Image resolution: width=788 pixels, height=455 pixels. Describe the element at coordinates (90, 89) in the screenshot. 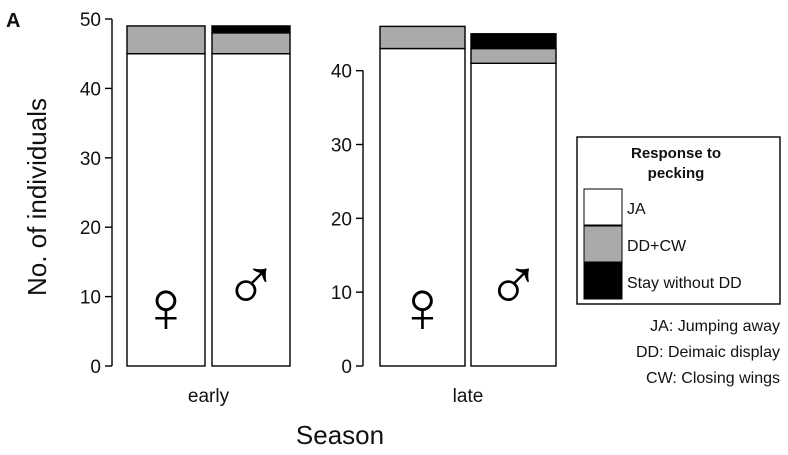

I see `y-tick-label-early-40: 40` at that location.